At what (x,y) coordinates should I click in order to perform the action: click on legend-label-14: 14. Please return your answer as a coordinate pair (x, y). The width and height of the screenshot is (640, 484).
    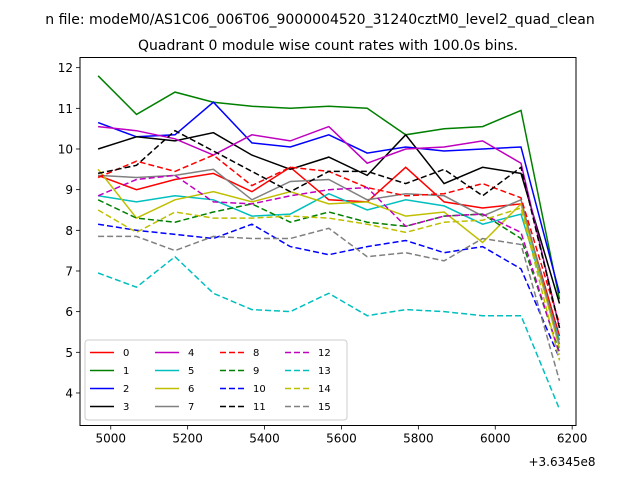
    Looking at the image, I should click on (324, 389).